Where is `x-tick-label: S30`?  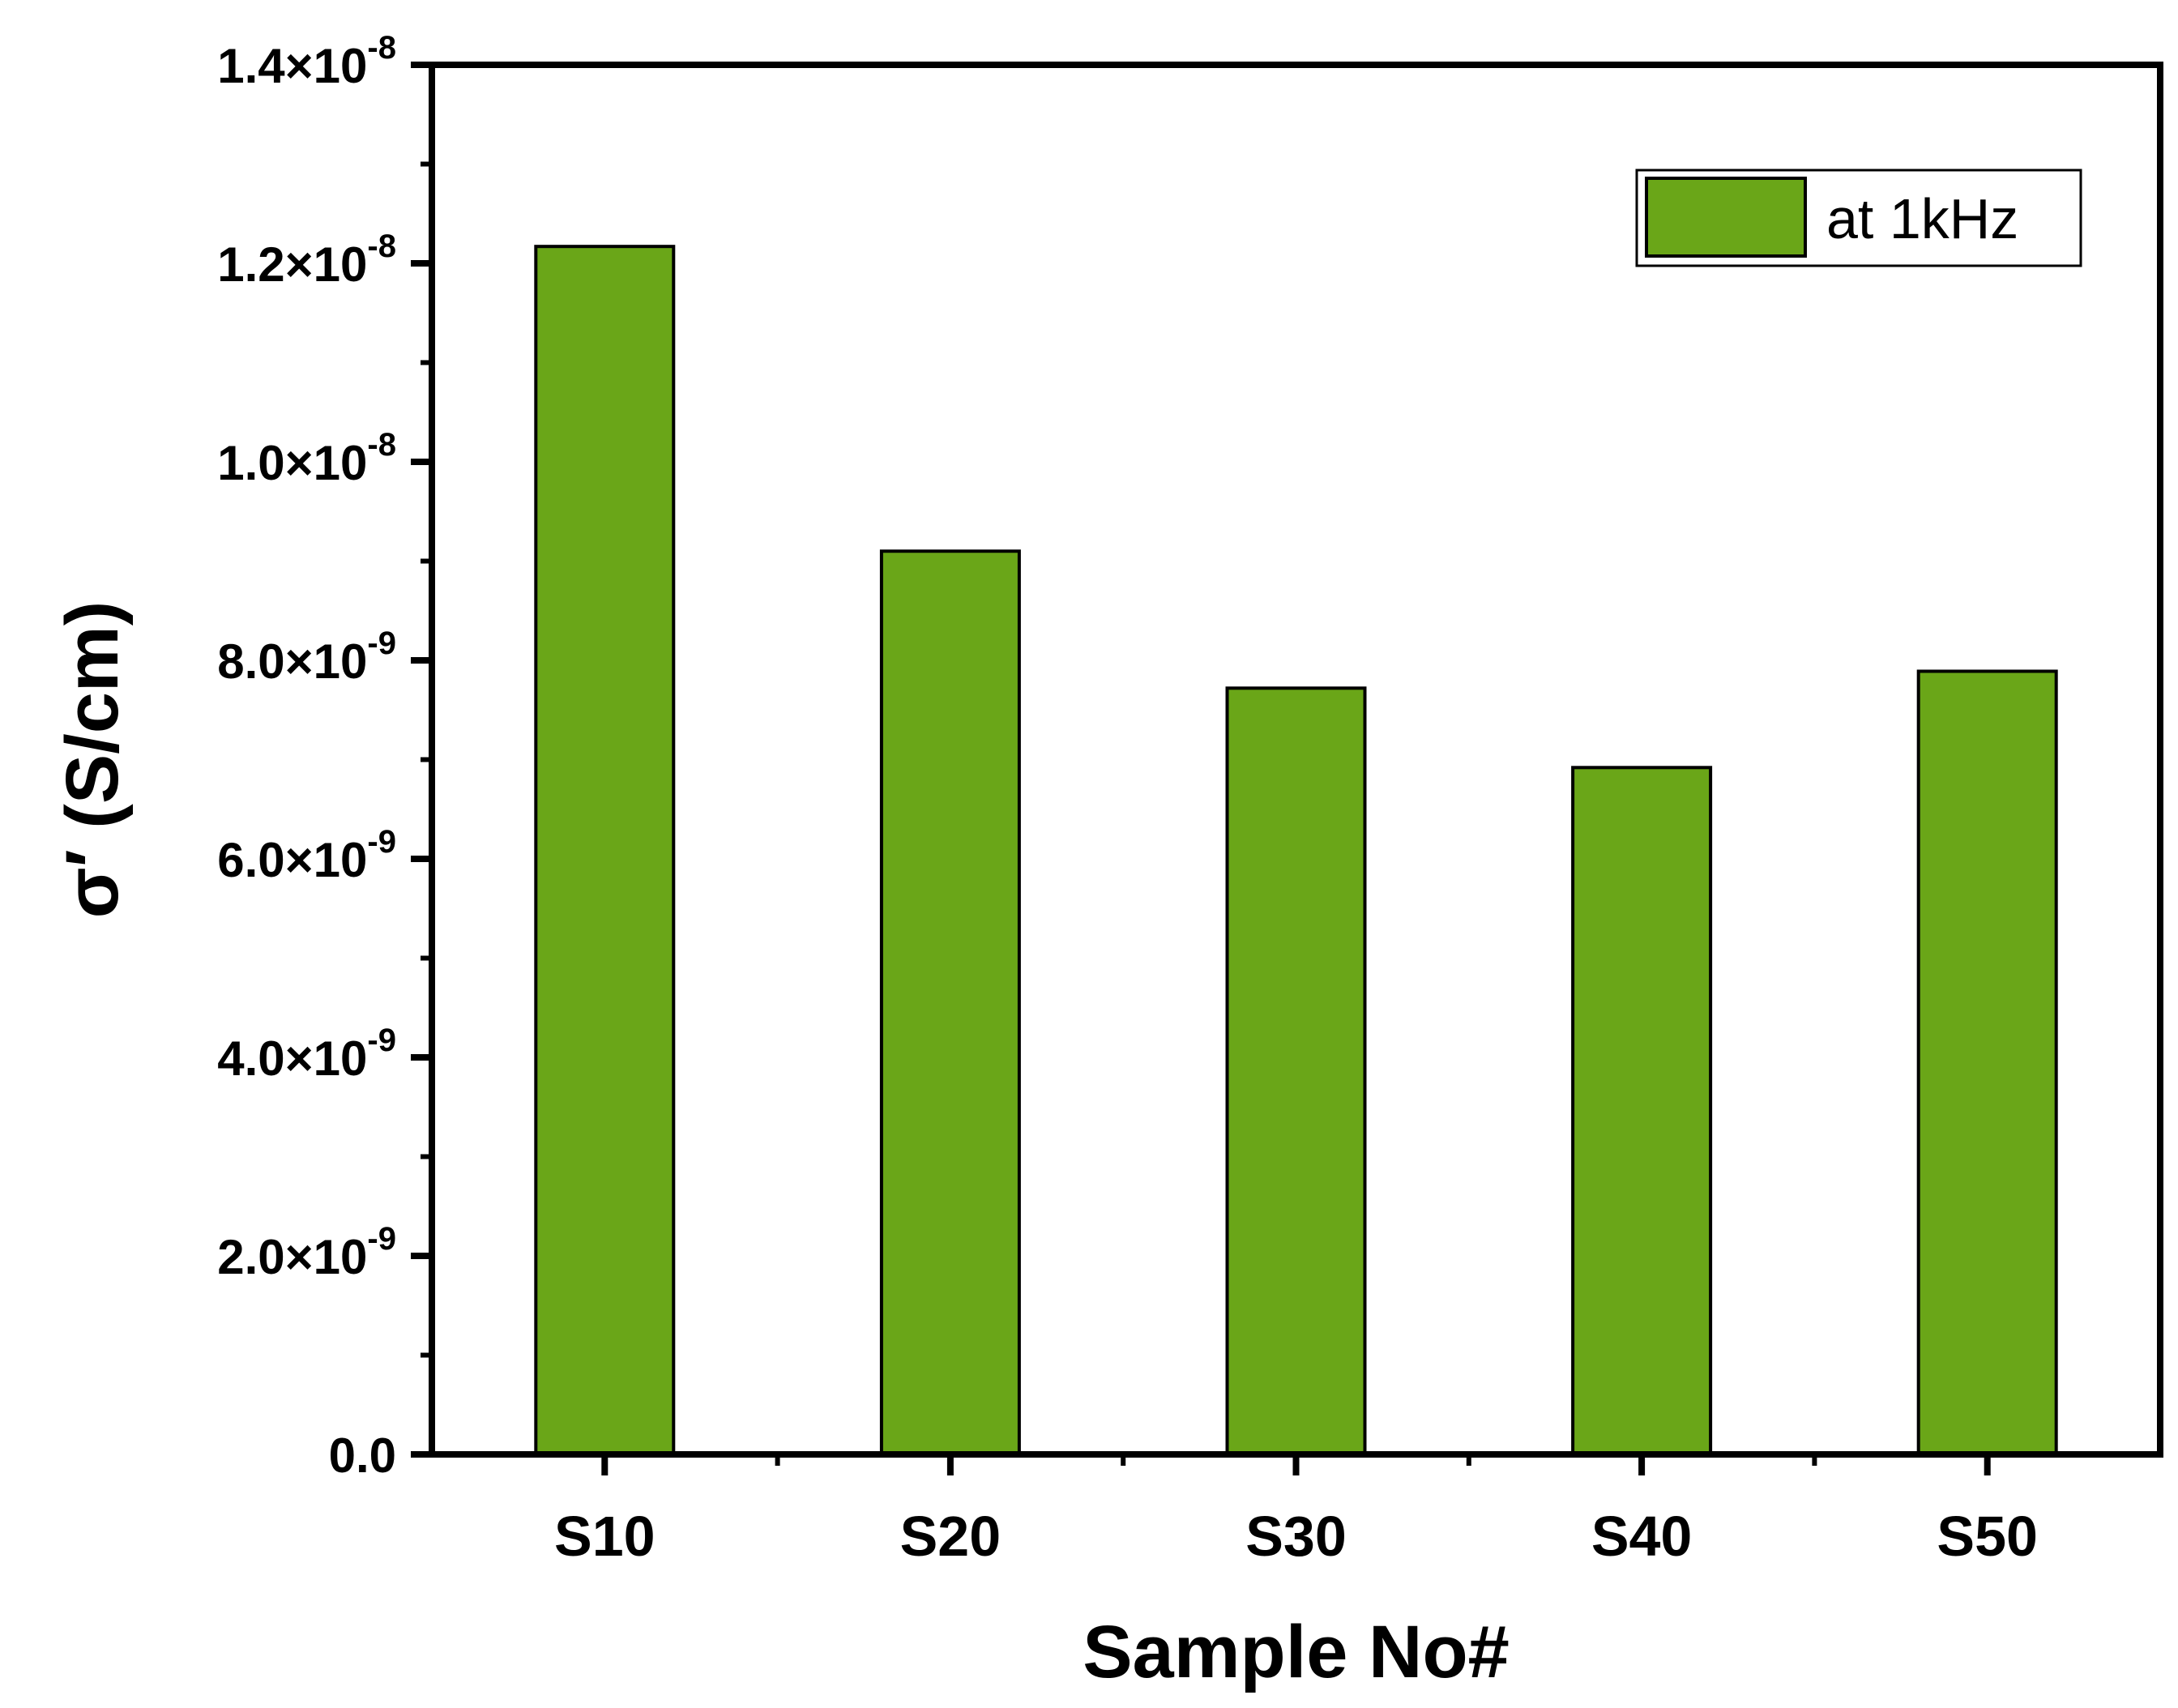
x-tick-label: S30 is located at coordinates (1296, 1537).